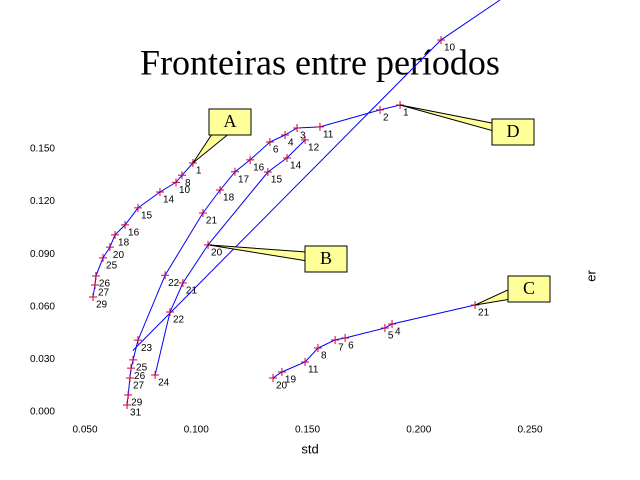  What do you see at coordinates (529, 430) in the screenshot?
I see `x-tick-label: 0.250` at bounding box center [529, 430].